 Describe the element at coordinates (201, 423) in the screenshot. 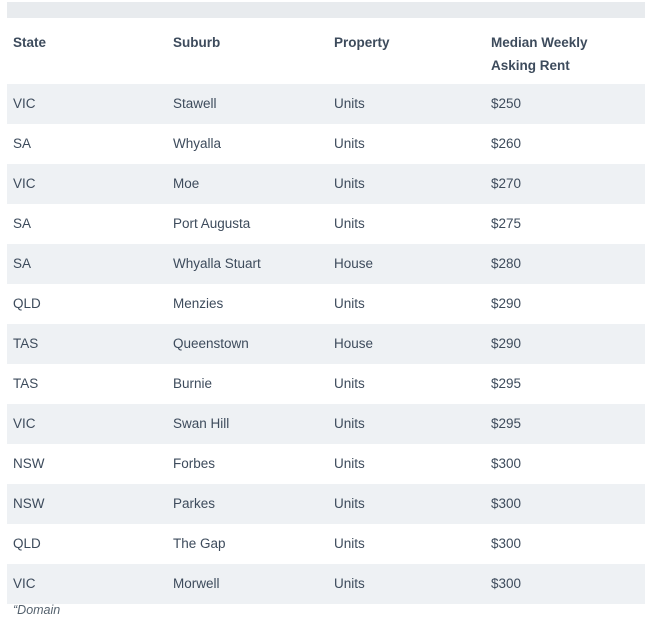

I see `cell-suburb: Swan Hill` at that location.